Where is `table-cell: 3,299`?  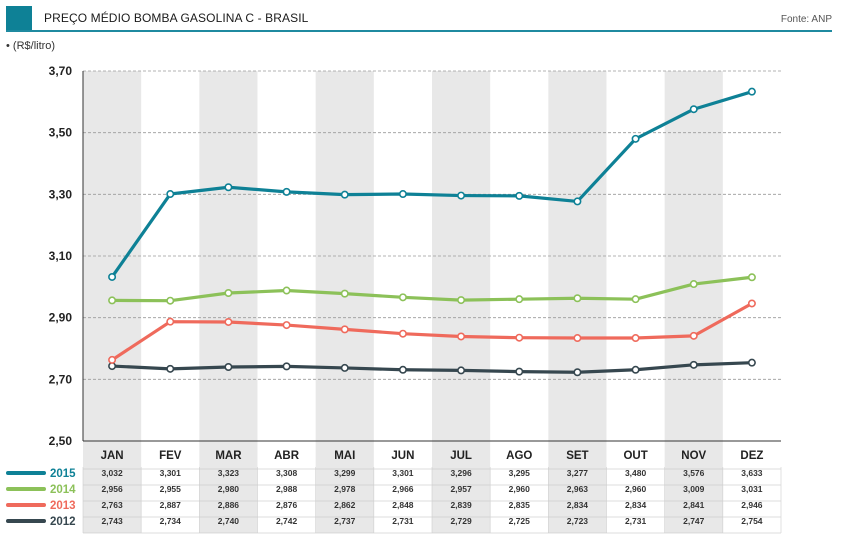 table-cell: 3,299 is located at coordinates (345, 473).